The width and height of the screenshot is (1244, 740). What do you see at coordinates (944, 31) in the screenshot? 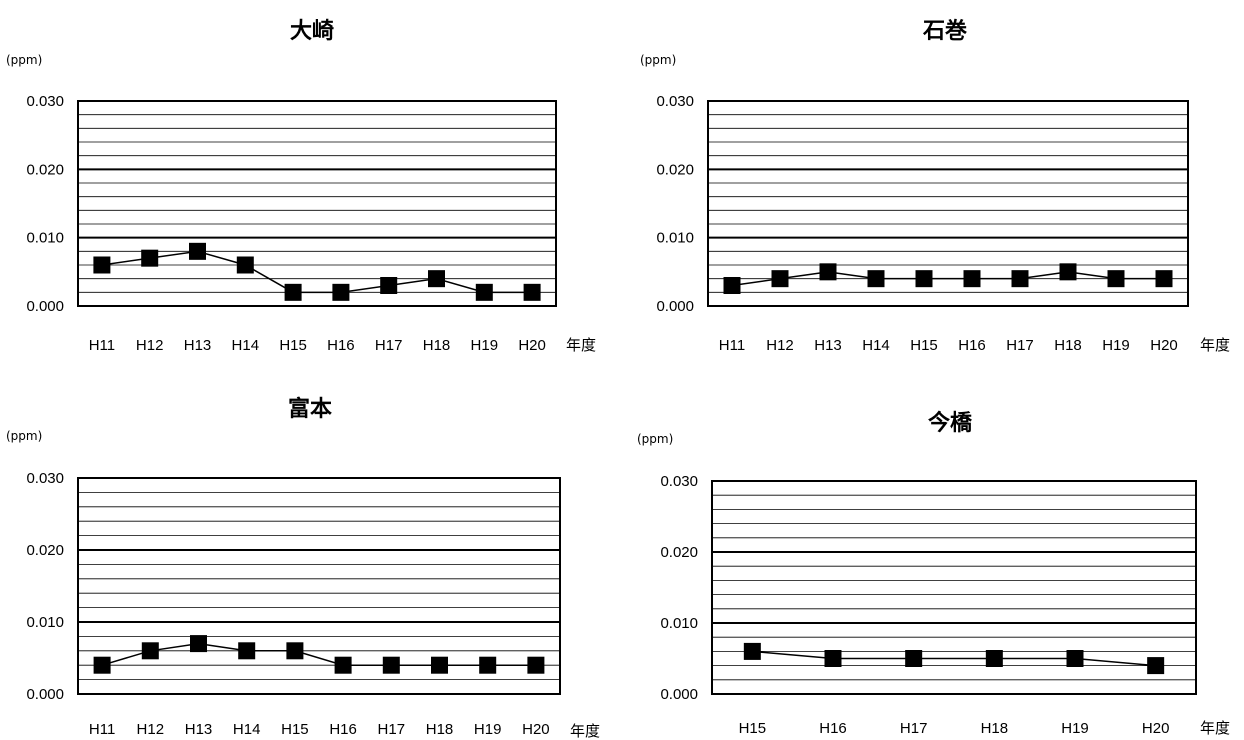
I see `chart-title: 石巻` at bounding box center [944, 31].